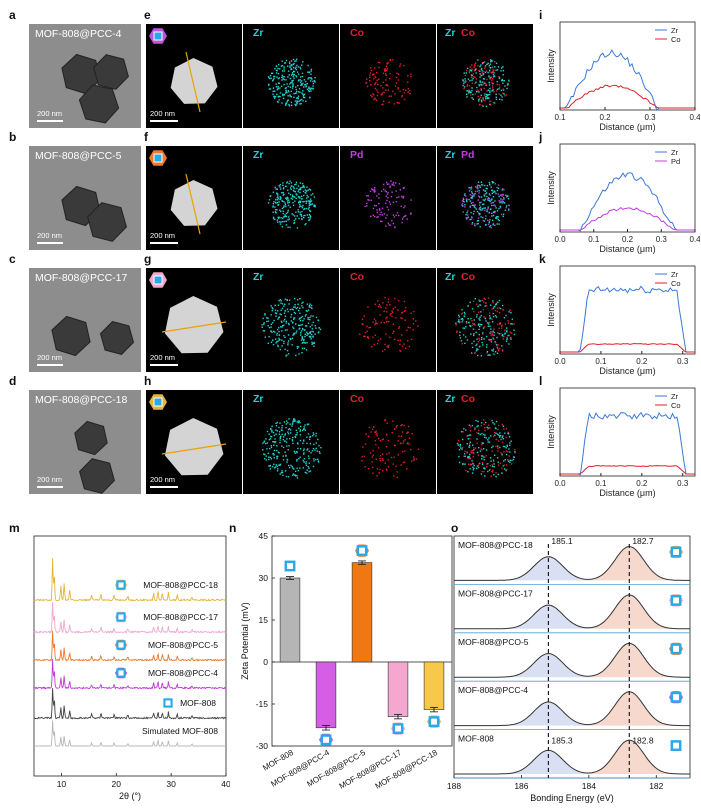 This screenshot has width=701, height=811. What do you see at coordinates (560, 483) in the screenshot?
I see `x-tick-label: 0.0` at bounding box center [560, 483].